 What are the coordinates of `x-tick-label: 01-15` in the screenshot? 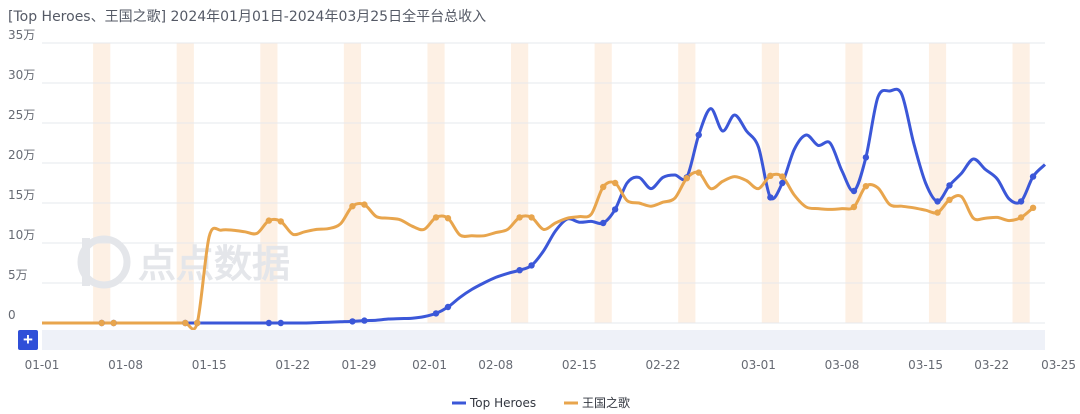 It's located at (209, 365).